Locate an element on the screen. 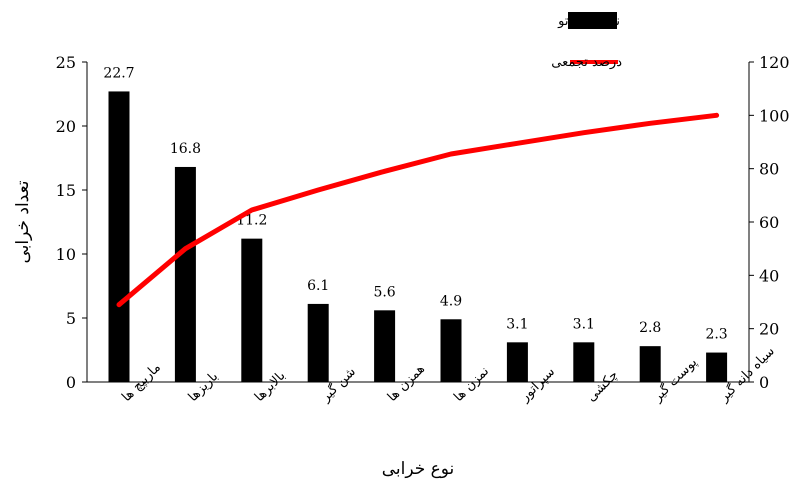 The height and width of the screenshot is (482, 796). legend: نمودار پارتو درصد تجمعی is located at coordinates (586, 41).